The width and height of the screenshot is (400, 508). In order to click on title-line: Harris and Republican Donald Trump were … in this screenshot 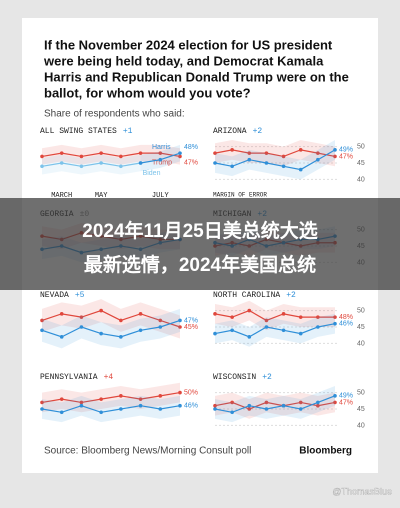, I will do `click(196, 76)`.